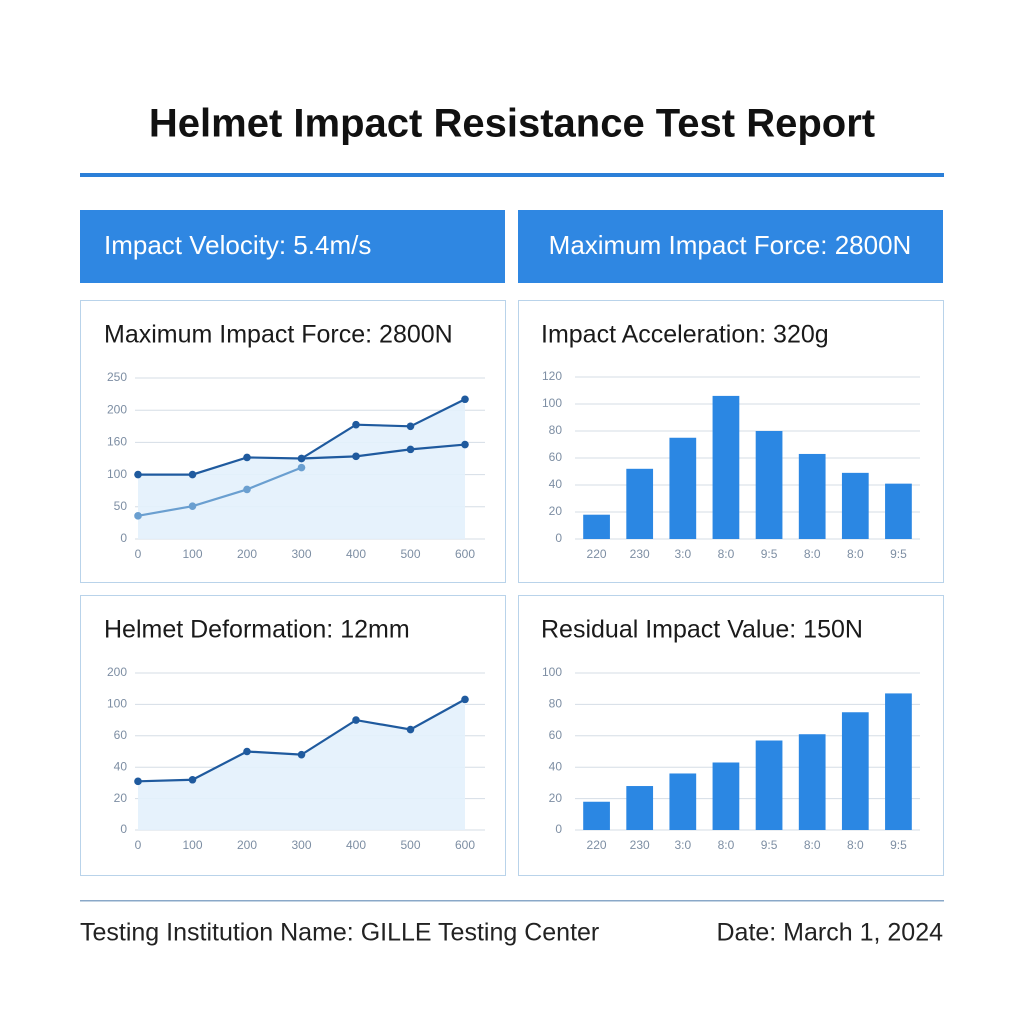  I want to click on banner-text: Maximum Impact Force: 2800N, so click(730, 245).